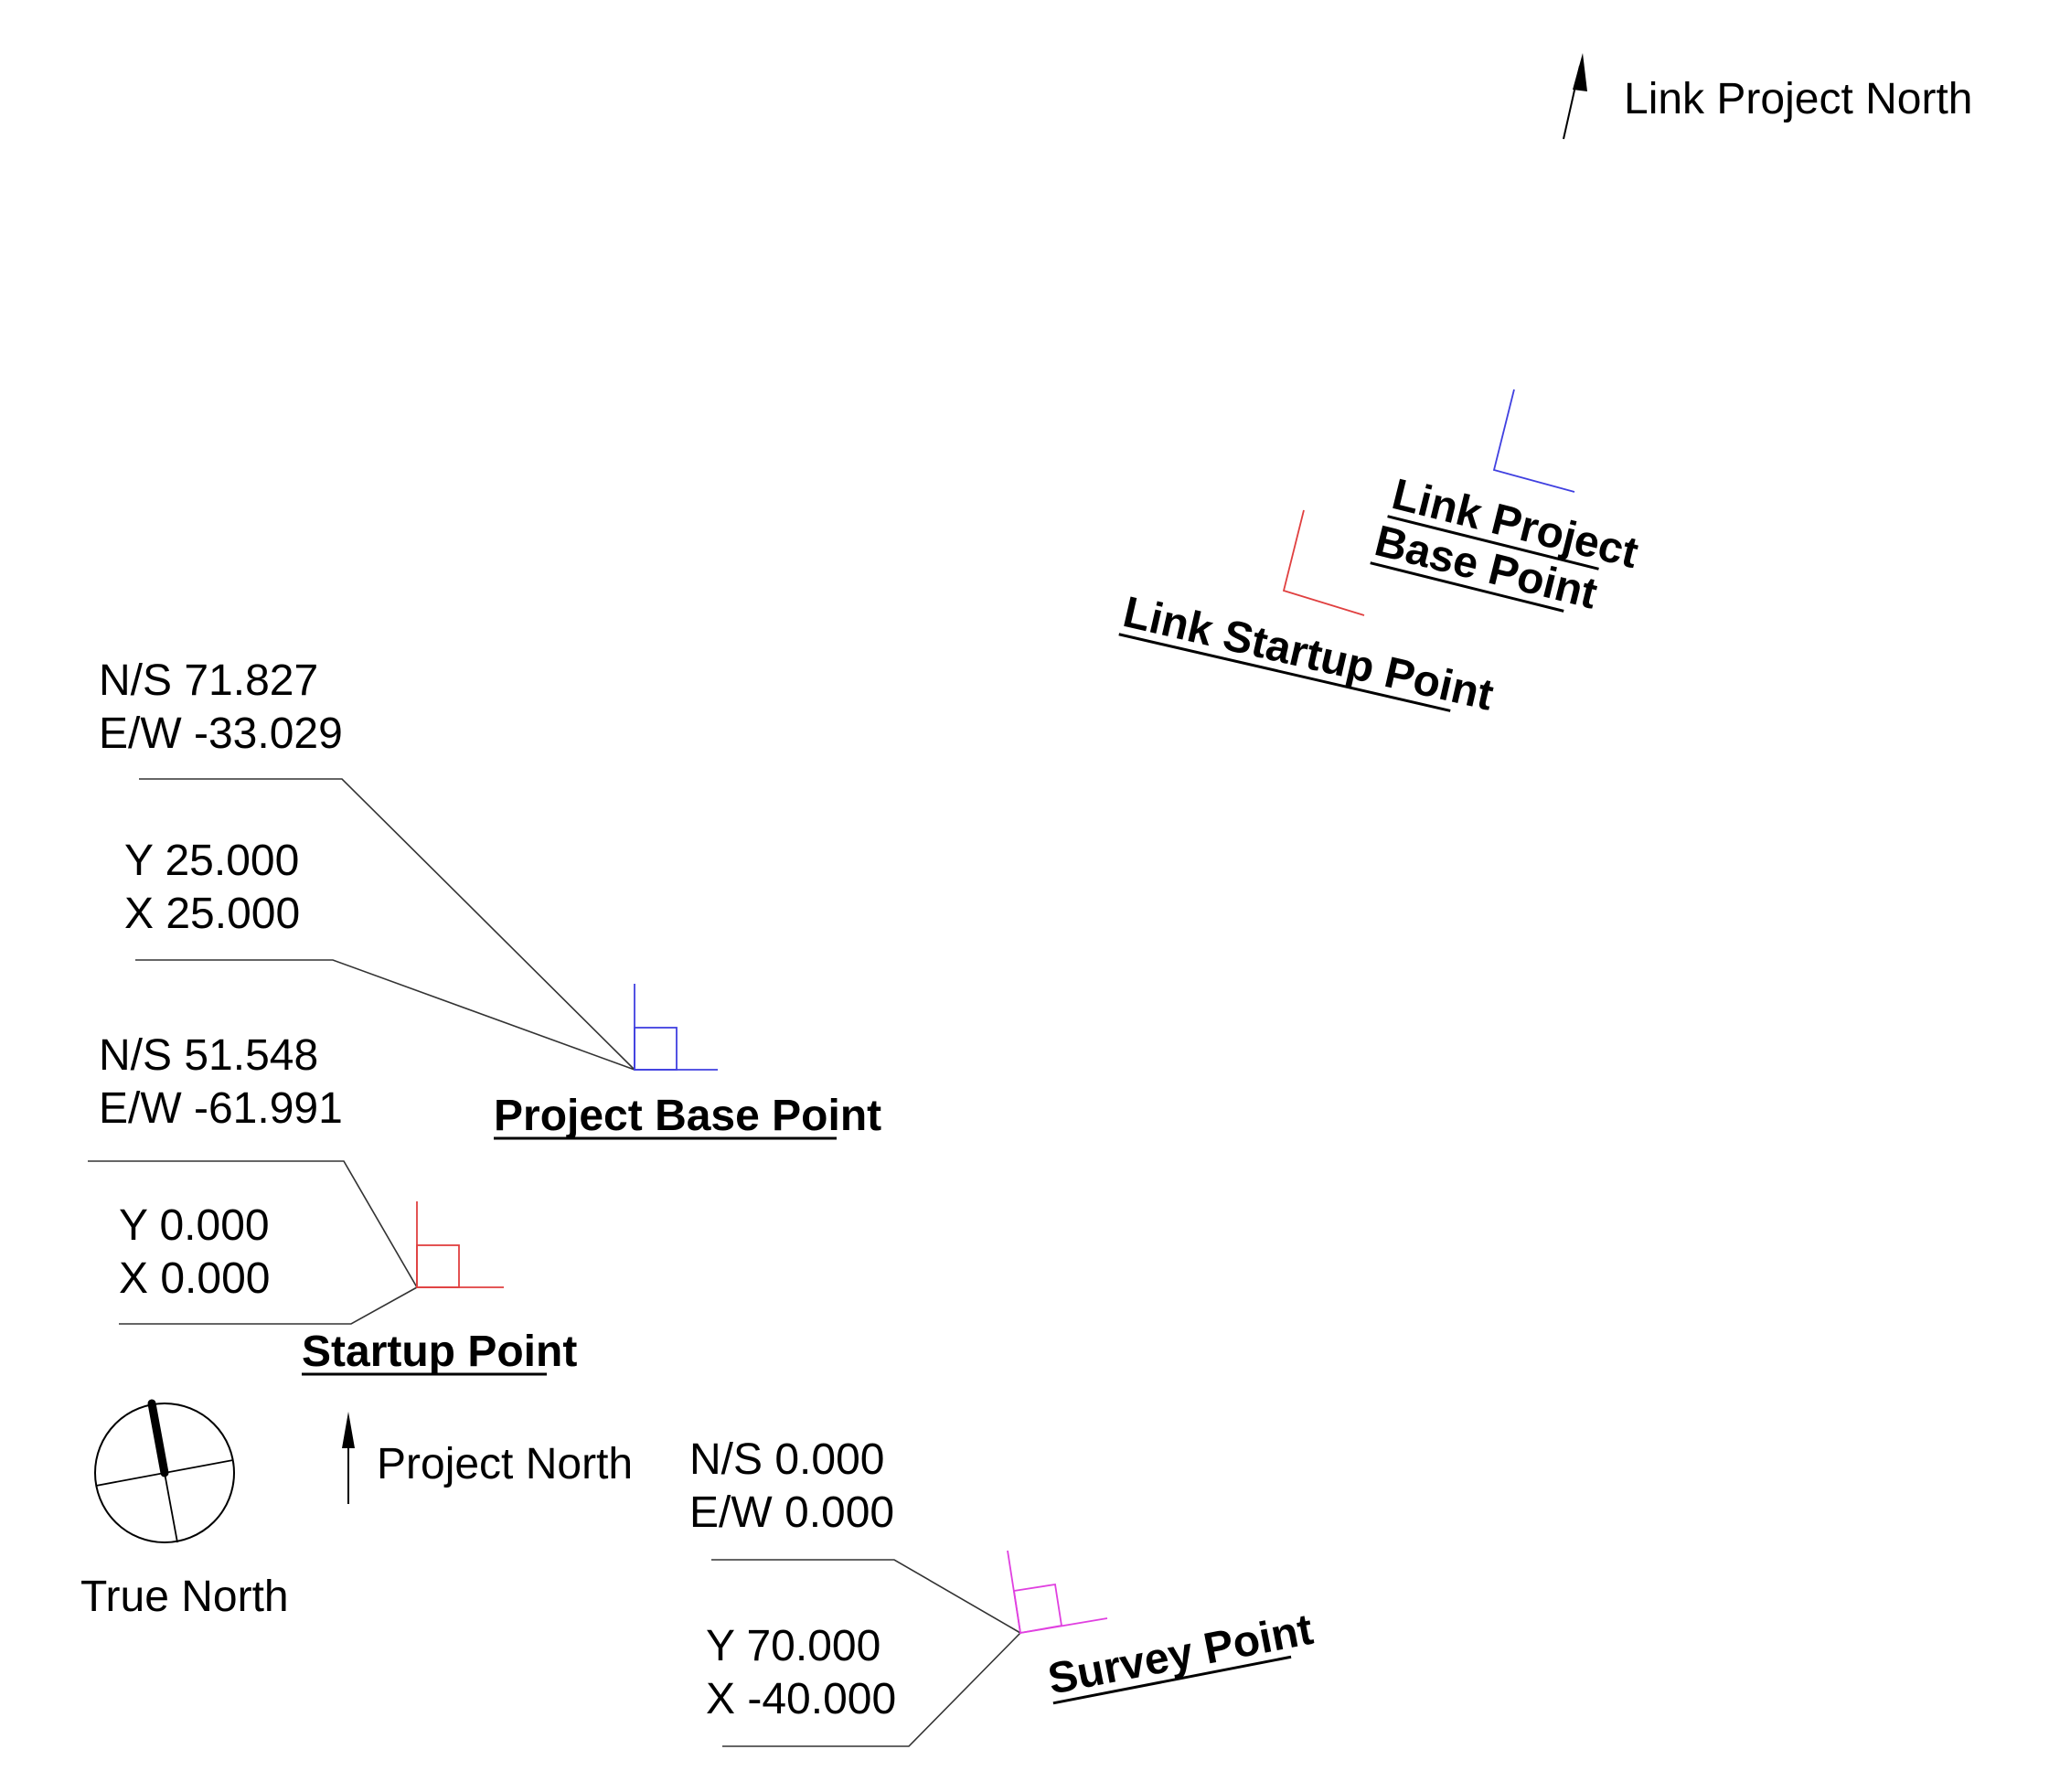  What do you see at coordinates (1323, 562) in the screenshot?
I see `link-startup-point-marker` at bounding box center [1323, 562].